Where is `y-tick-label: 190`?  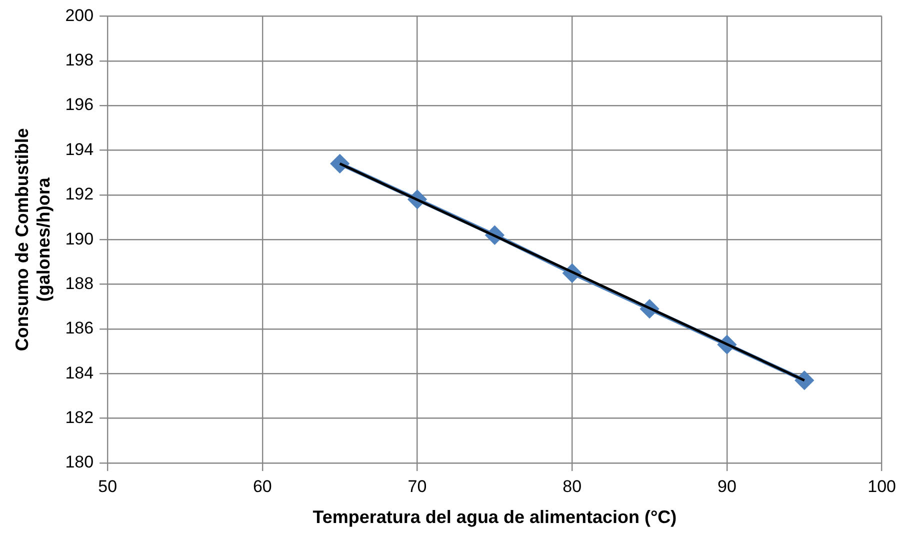
y-tick-label: 190 is located at coordinates (79, 238).